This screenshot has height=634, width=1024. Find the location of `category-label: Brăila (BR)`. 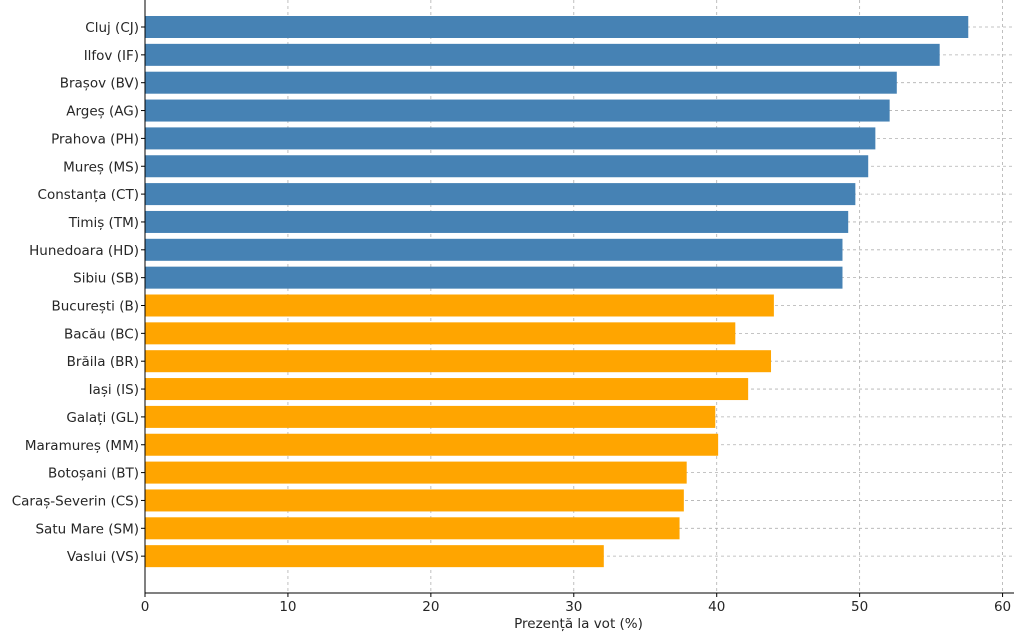

category-label: Brăila (BR) is located at coordinates (103, 362).